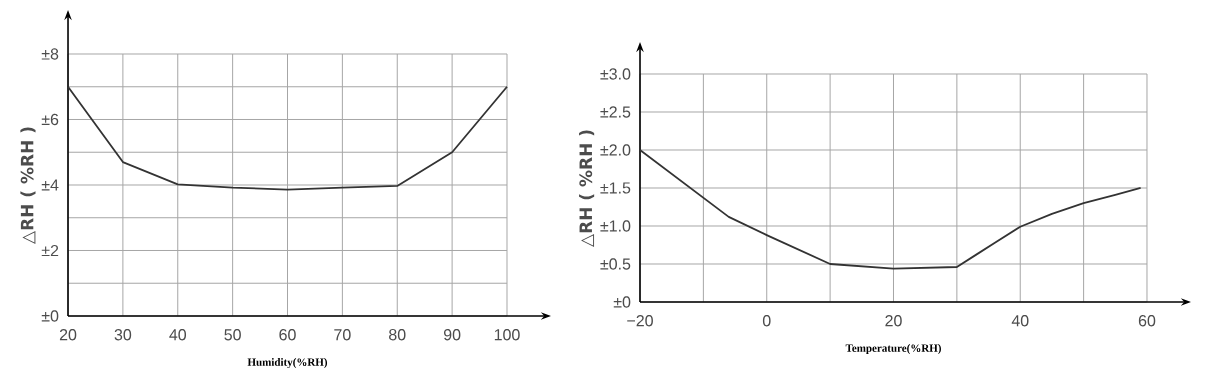  Describe the element at coordinates (50, 250) in the screenshot. I see `y-tick-label: ±2` at that location.